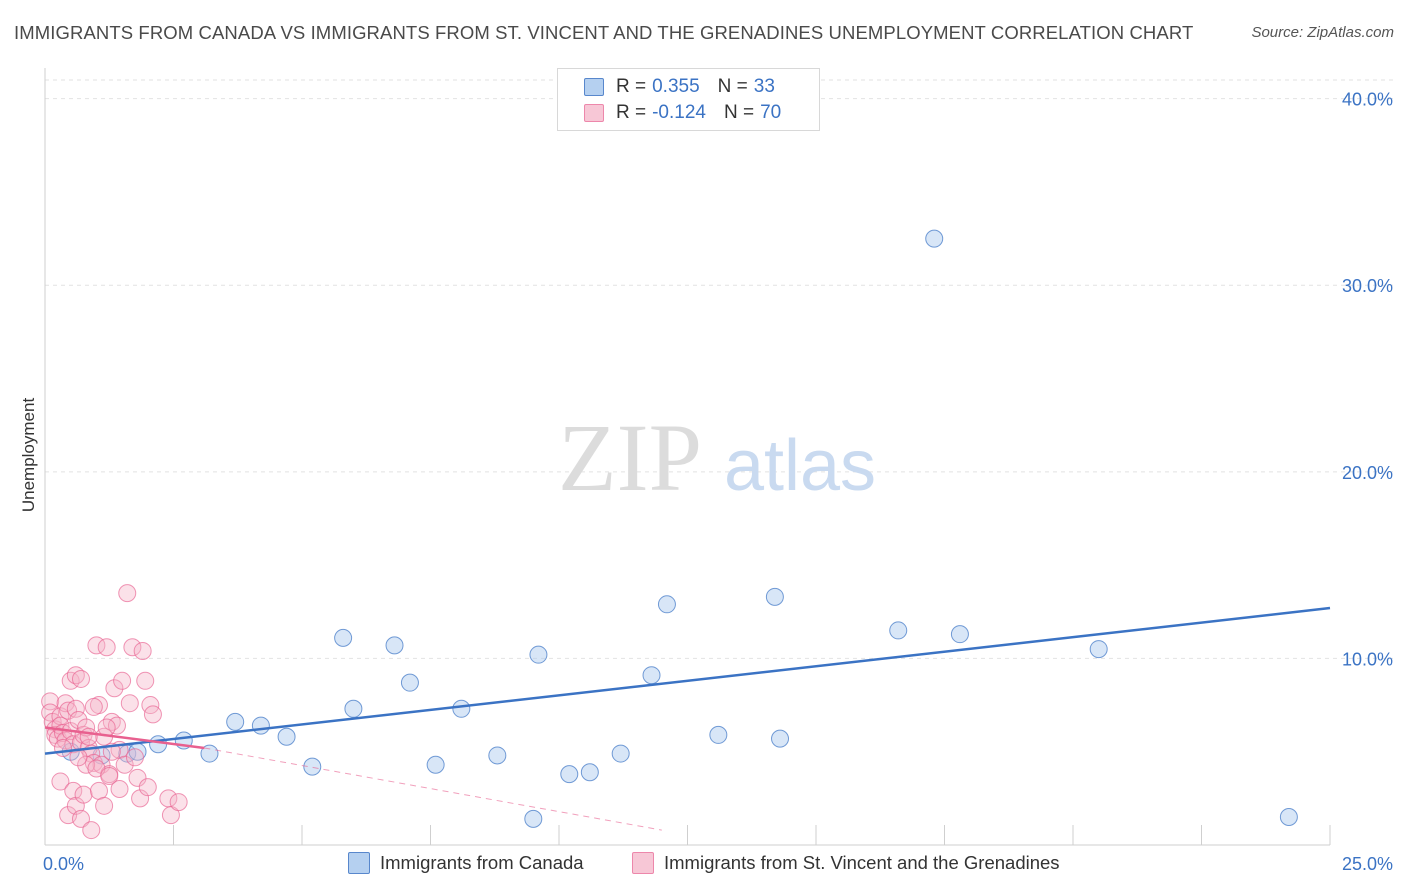  I want to click on legend-n-value: 70, so click(771, 112).